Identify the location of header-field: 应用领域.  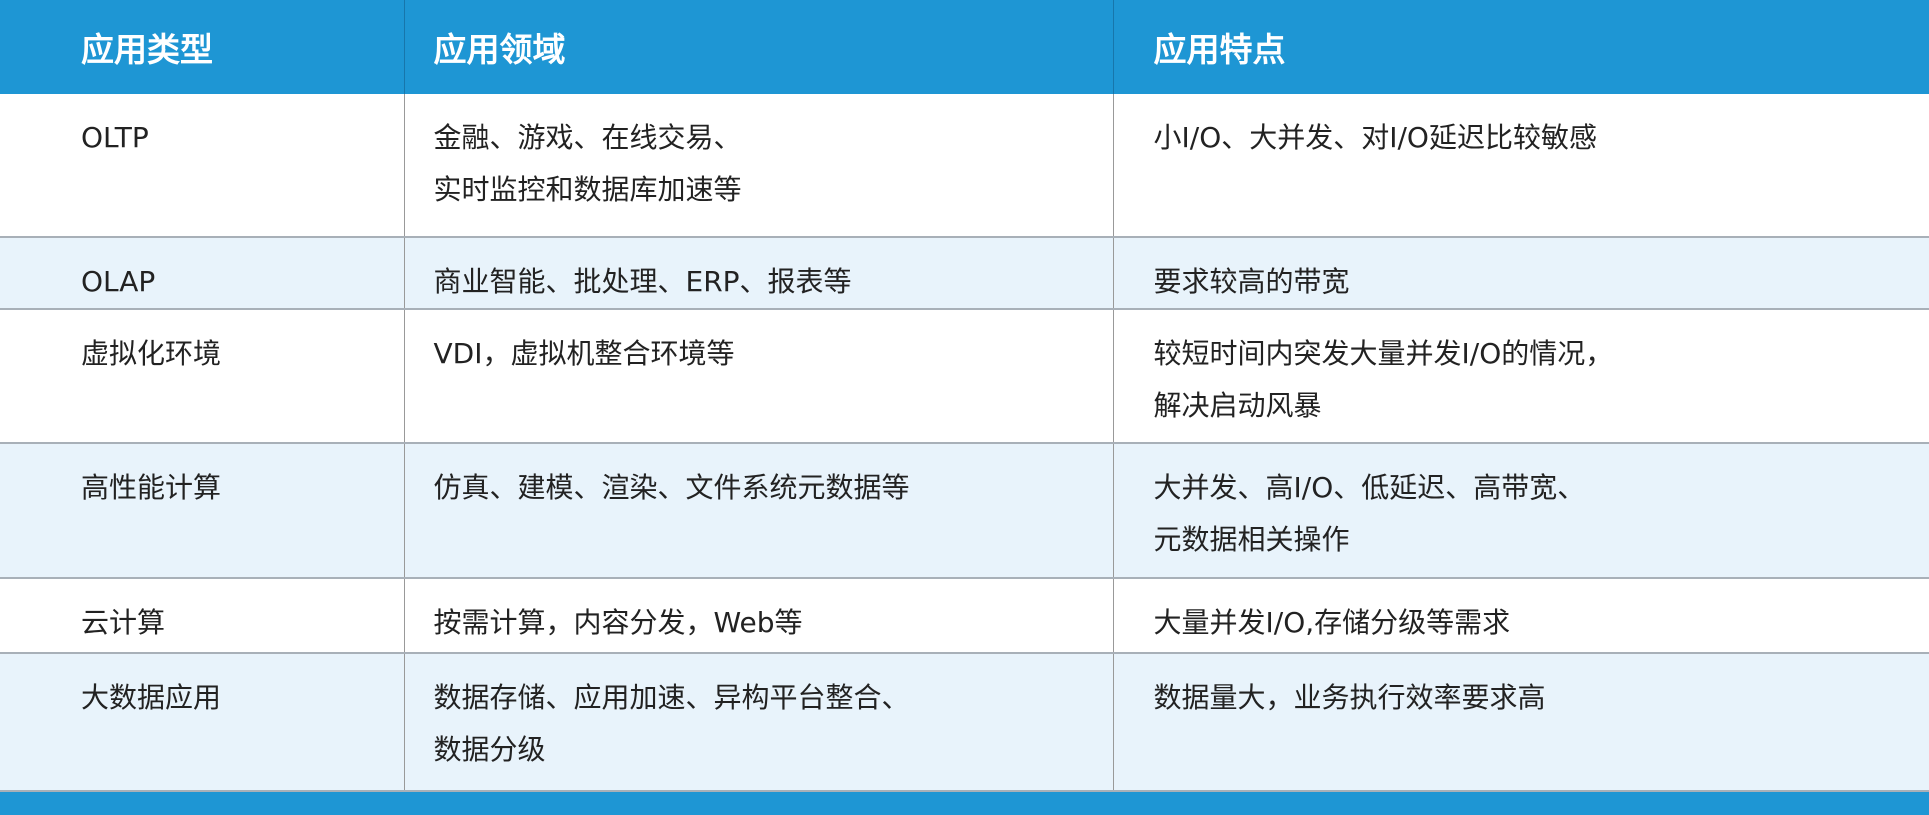
(759, 47).